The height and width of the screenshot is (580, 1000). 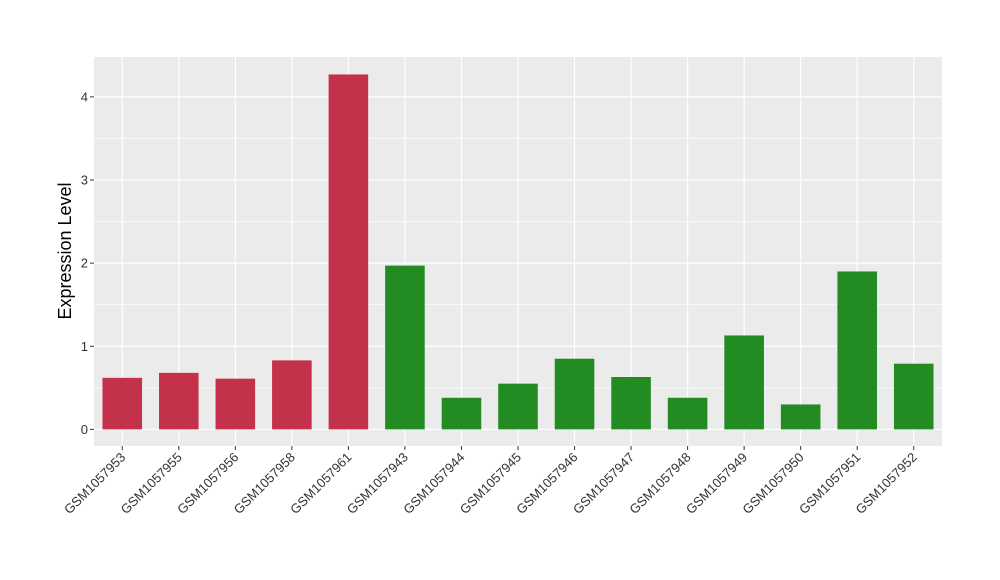 I want to click on y-tick-label: 4, so click(x=84, y=96).